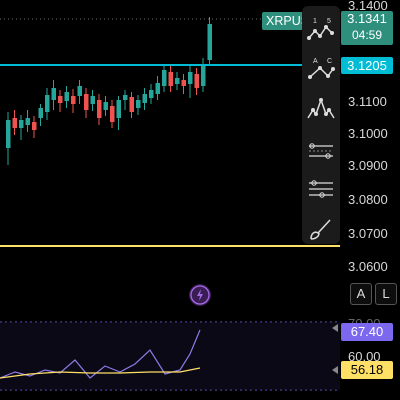 This screenshot has height=400, width=400. What do you see at coordinates (367, 332) in the screenshot?
I see `rsi-value-tag: 67.40` at bounding box center [367, 332].